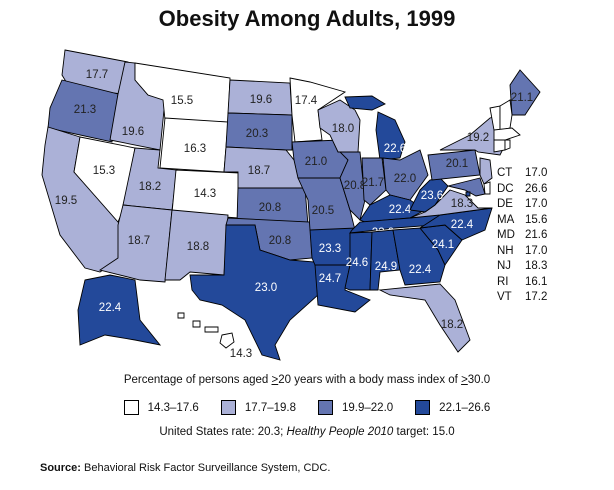  Describe the element at coordinates (259, 131) in the screenshot. I see `state-sd: 20.3` at that location.